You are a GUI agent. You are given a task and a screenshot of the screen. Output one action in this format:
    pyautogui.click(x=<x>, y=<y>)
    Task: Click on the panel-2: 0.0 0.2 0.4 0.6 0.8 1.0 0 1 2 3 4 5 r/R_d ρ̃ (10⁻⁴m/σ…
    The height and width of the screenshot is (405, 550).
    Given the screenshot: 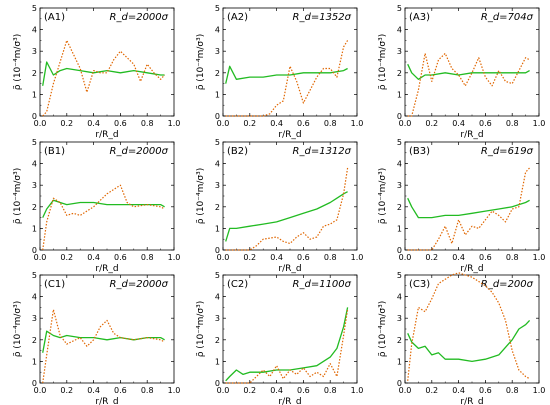 What is the action you would take?
    pyautogui.click(x=279, y=72)
    